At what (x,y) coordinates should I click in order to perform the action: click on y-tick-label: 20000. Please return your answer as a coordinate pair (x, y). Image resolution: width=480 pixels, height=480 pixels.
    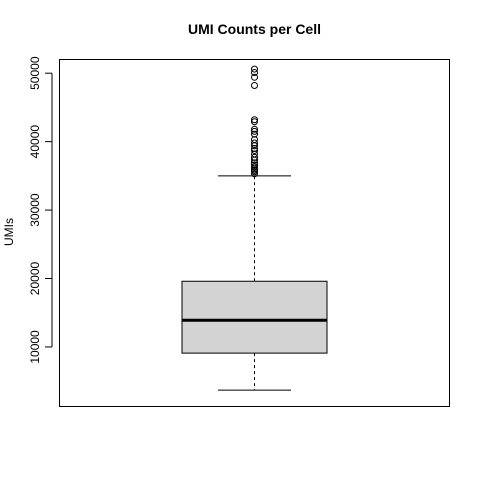
    Looking at the image, I should click on (35, 279).